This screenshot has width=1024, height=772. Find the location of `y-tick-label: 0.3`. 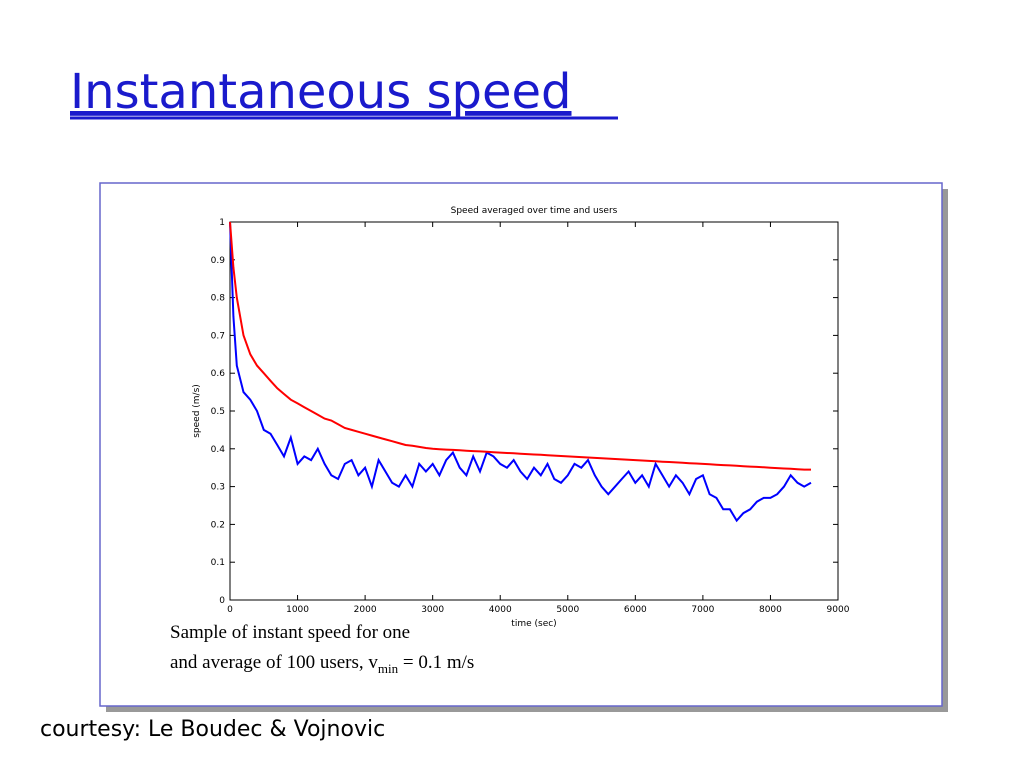

y-tick-label: 0.3 is located at coordinates (218, 488).